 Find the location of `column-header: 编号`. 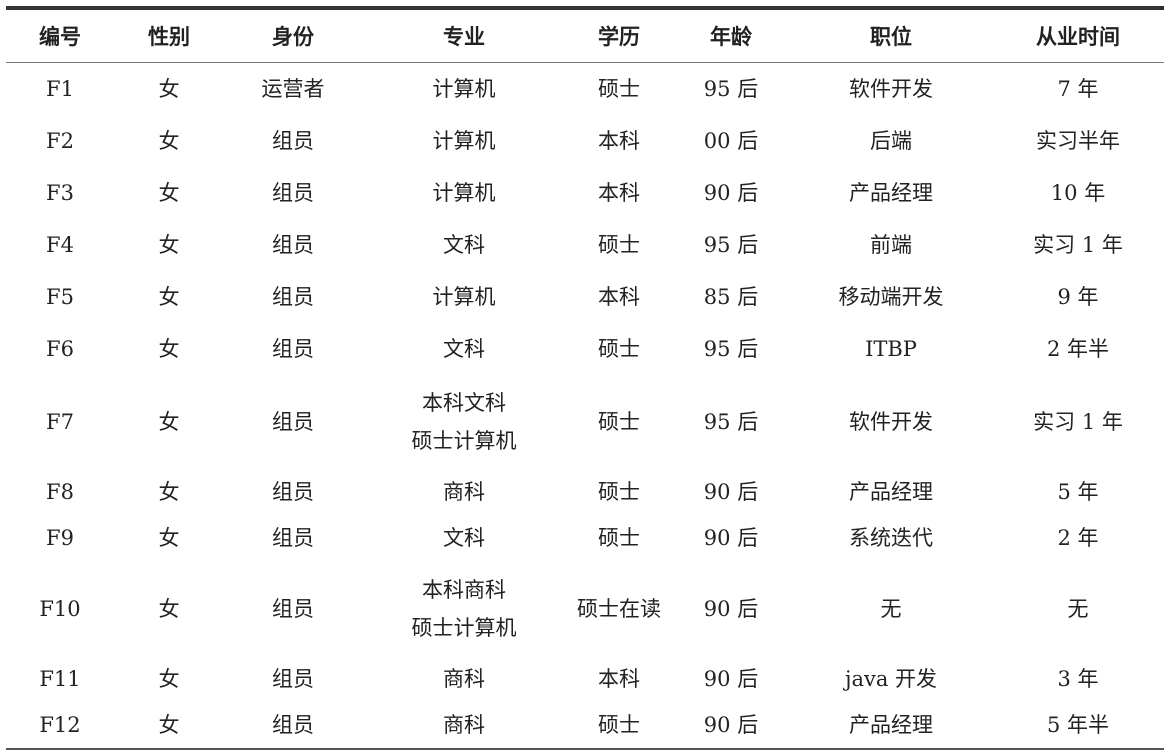

column-header: 编号 is located at coordinates (60, 37).